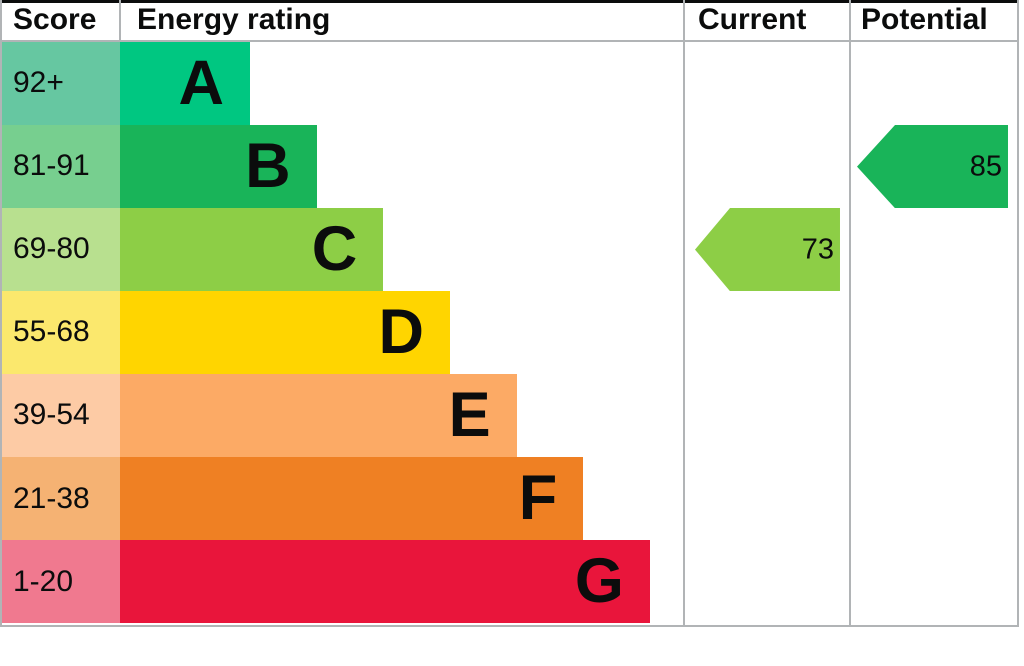  I want to click on band-row-c: 69-80 C, so click(508, 249).